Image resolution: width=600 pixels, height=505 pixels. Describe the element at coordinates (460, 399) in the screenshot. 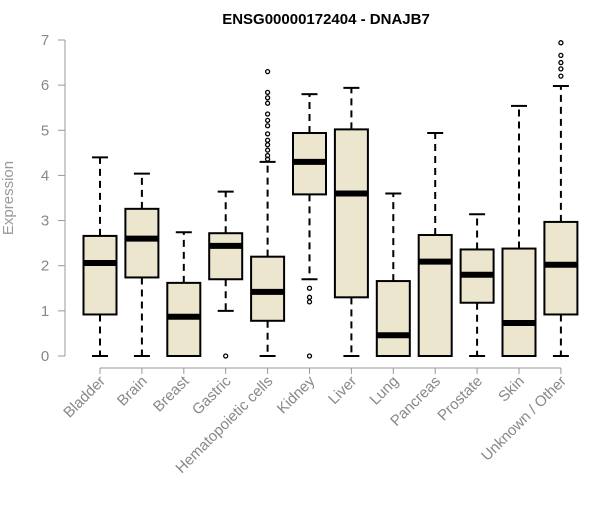

I see `x-tick-label: Prostate` at that location.